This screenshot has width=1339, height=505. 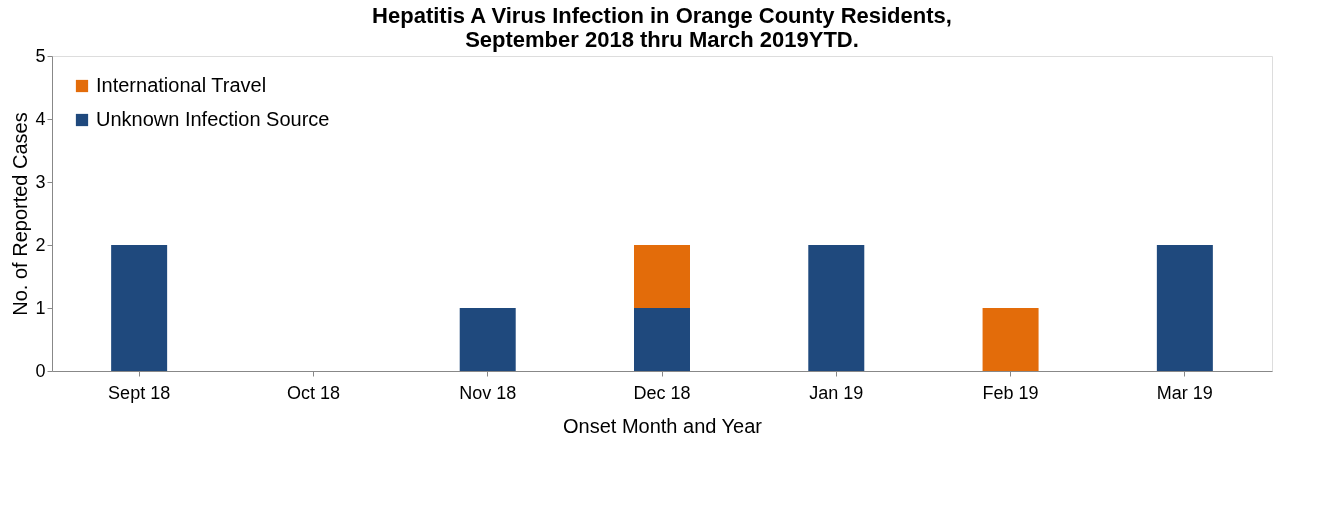 I want to click on x-tick-label: Oct 18, so click(x=313, y=392).